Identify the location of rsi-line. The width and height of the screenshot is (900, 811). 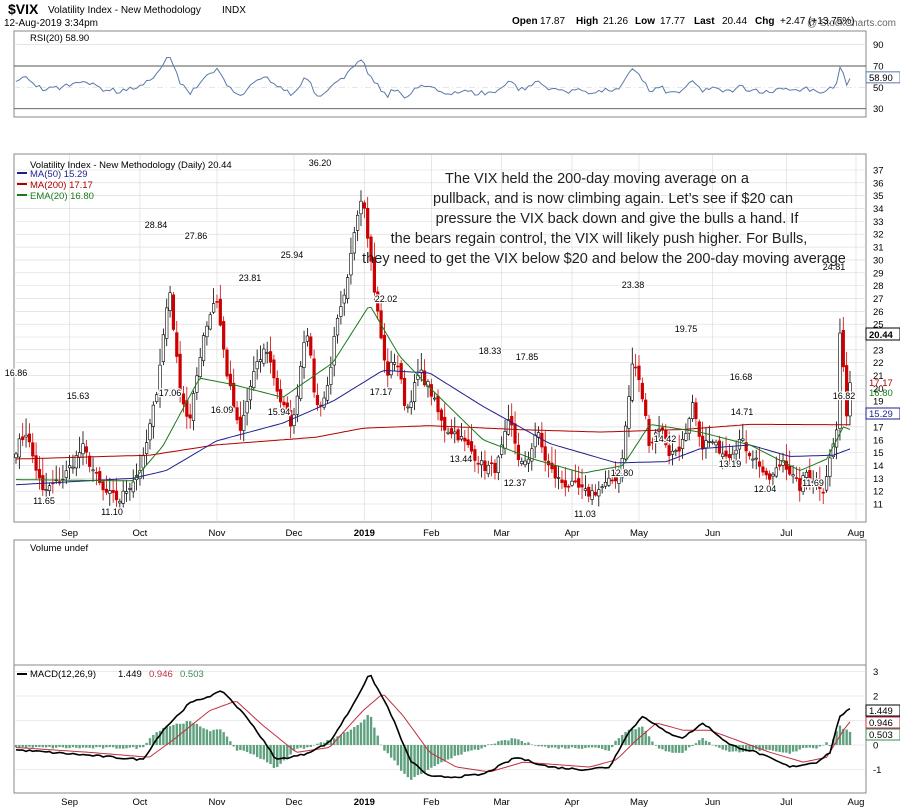
(433, 78).